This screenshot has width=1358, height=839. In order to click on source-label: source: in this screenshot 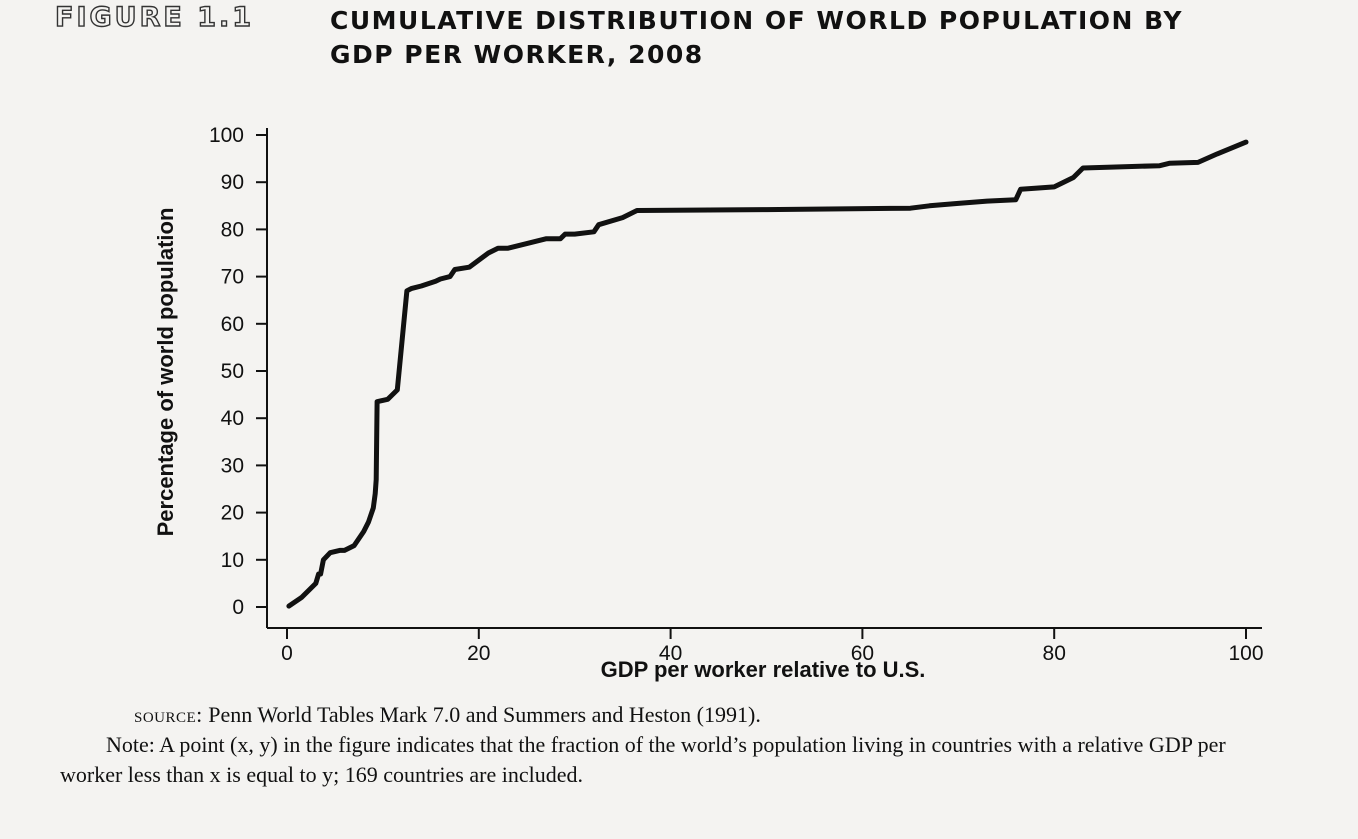, I will do `click(168, 714)`.